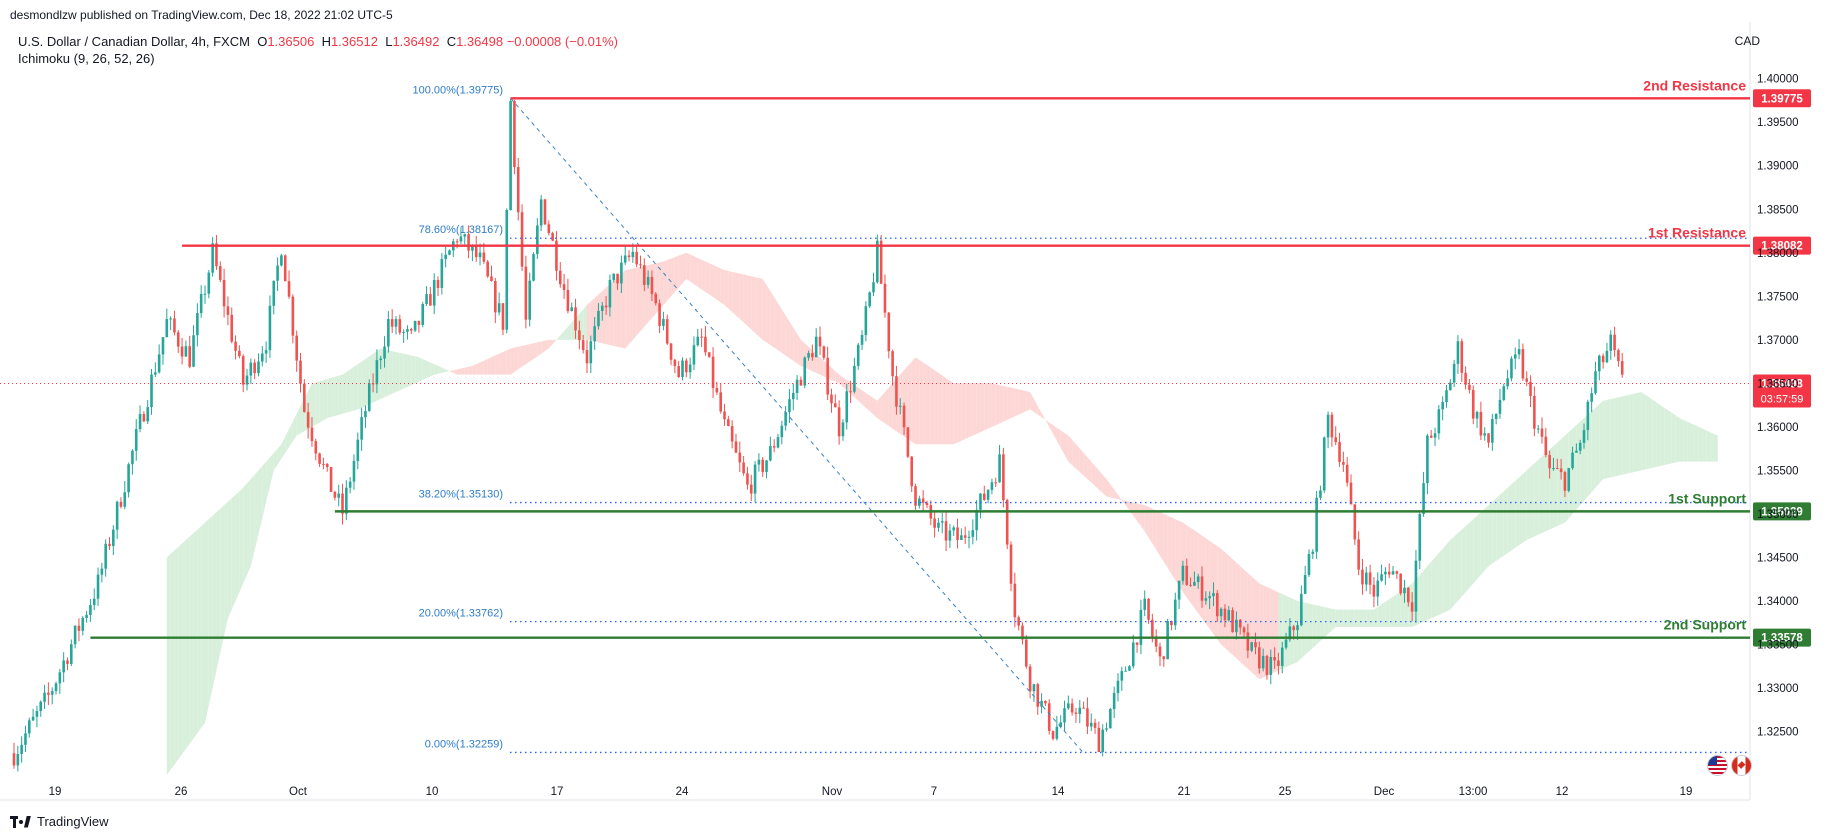  What do you see at coordinates (832, 792) in the screenshot?
I see `x-axis-tick-label: Nov` at bounding box center [832, 792].